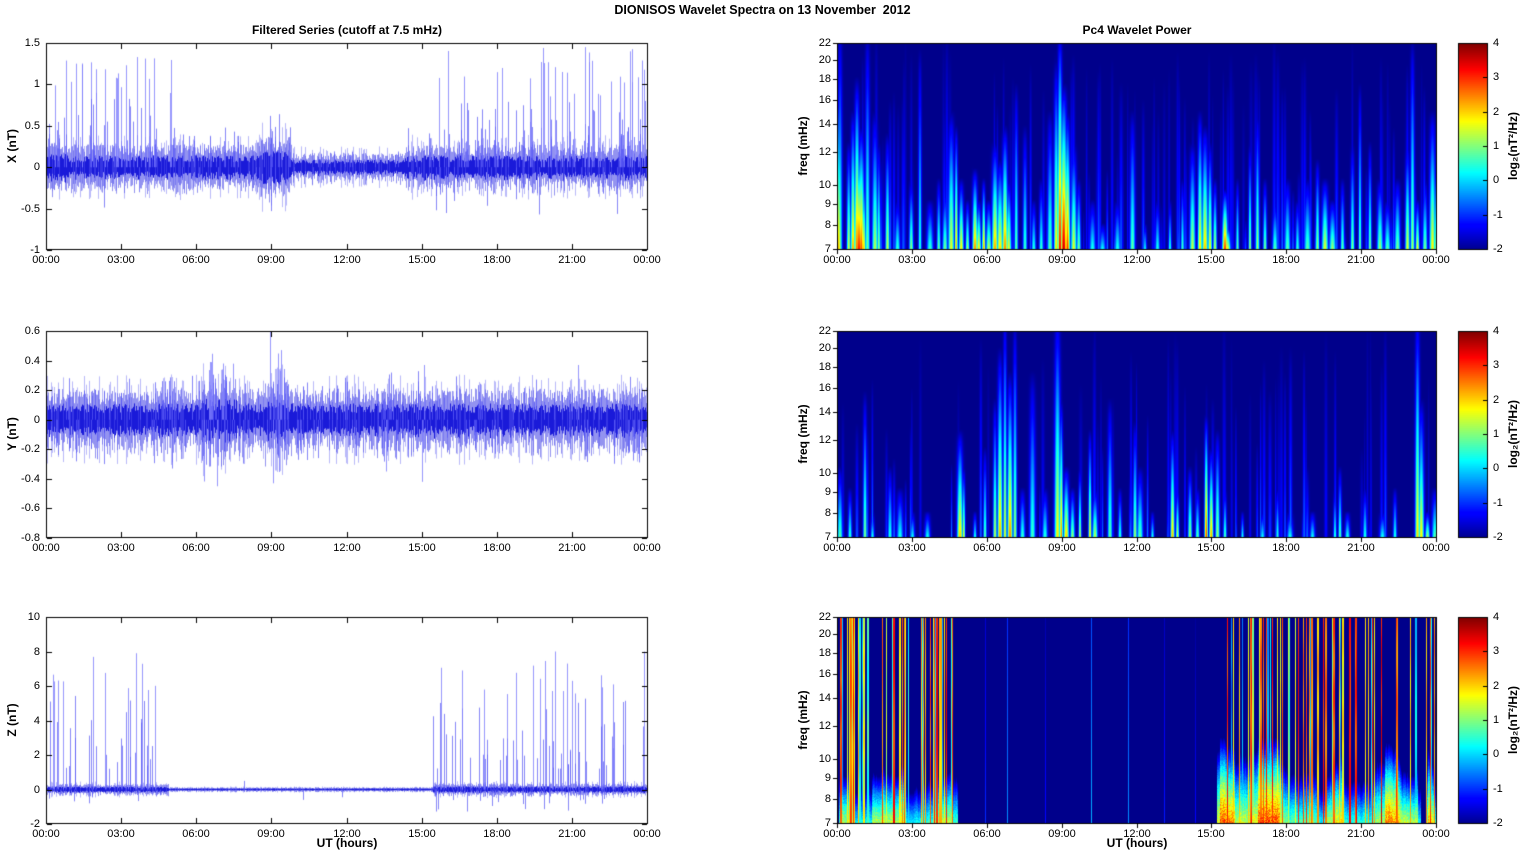 The image size is (1525, 854). I want to click on y-tick-label: 4, so click(36, 721).